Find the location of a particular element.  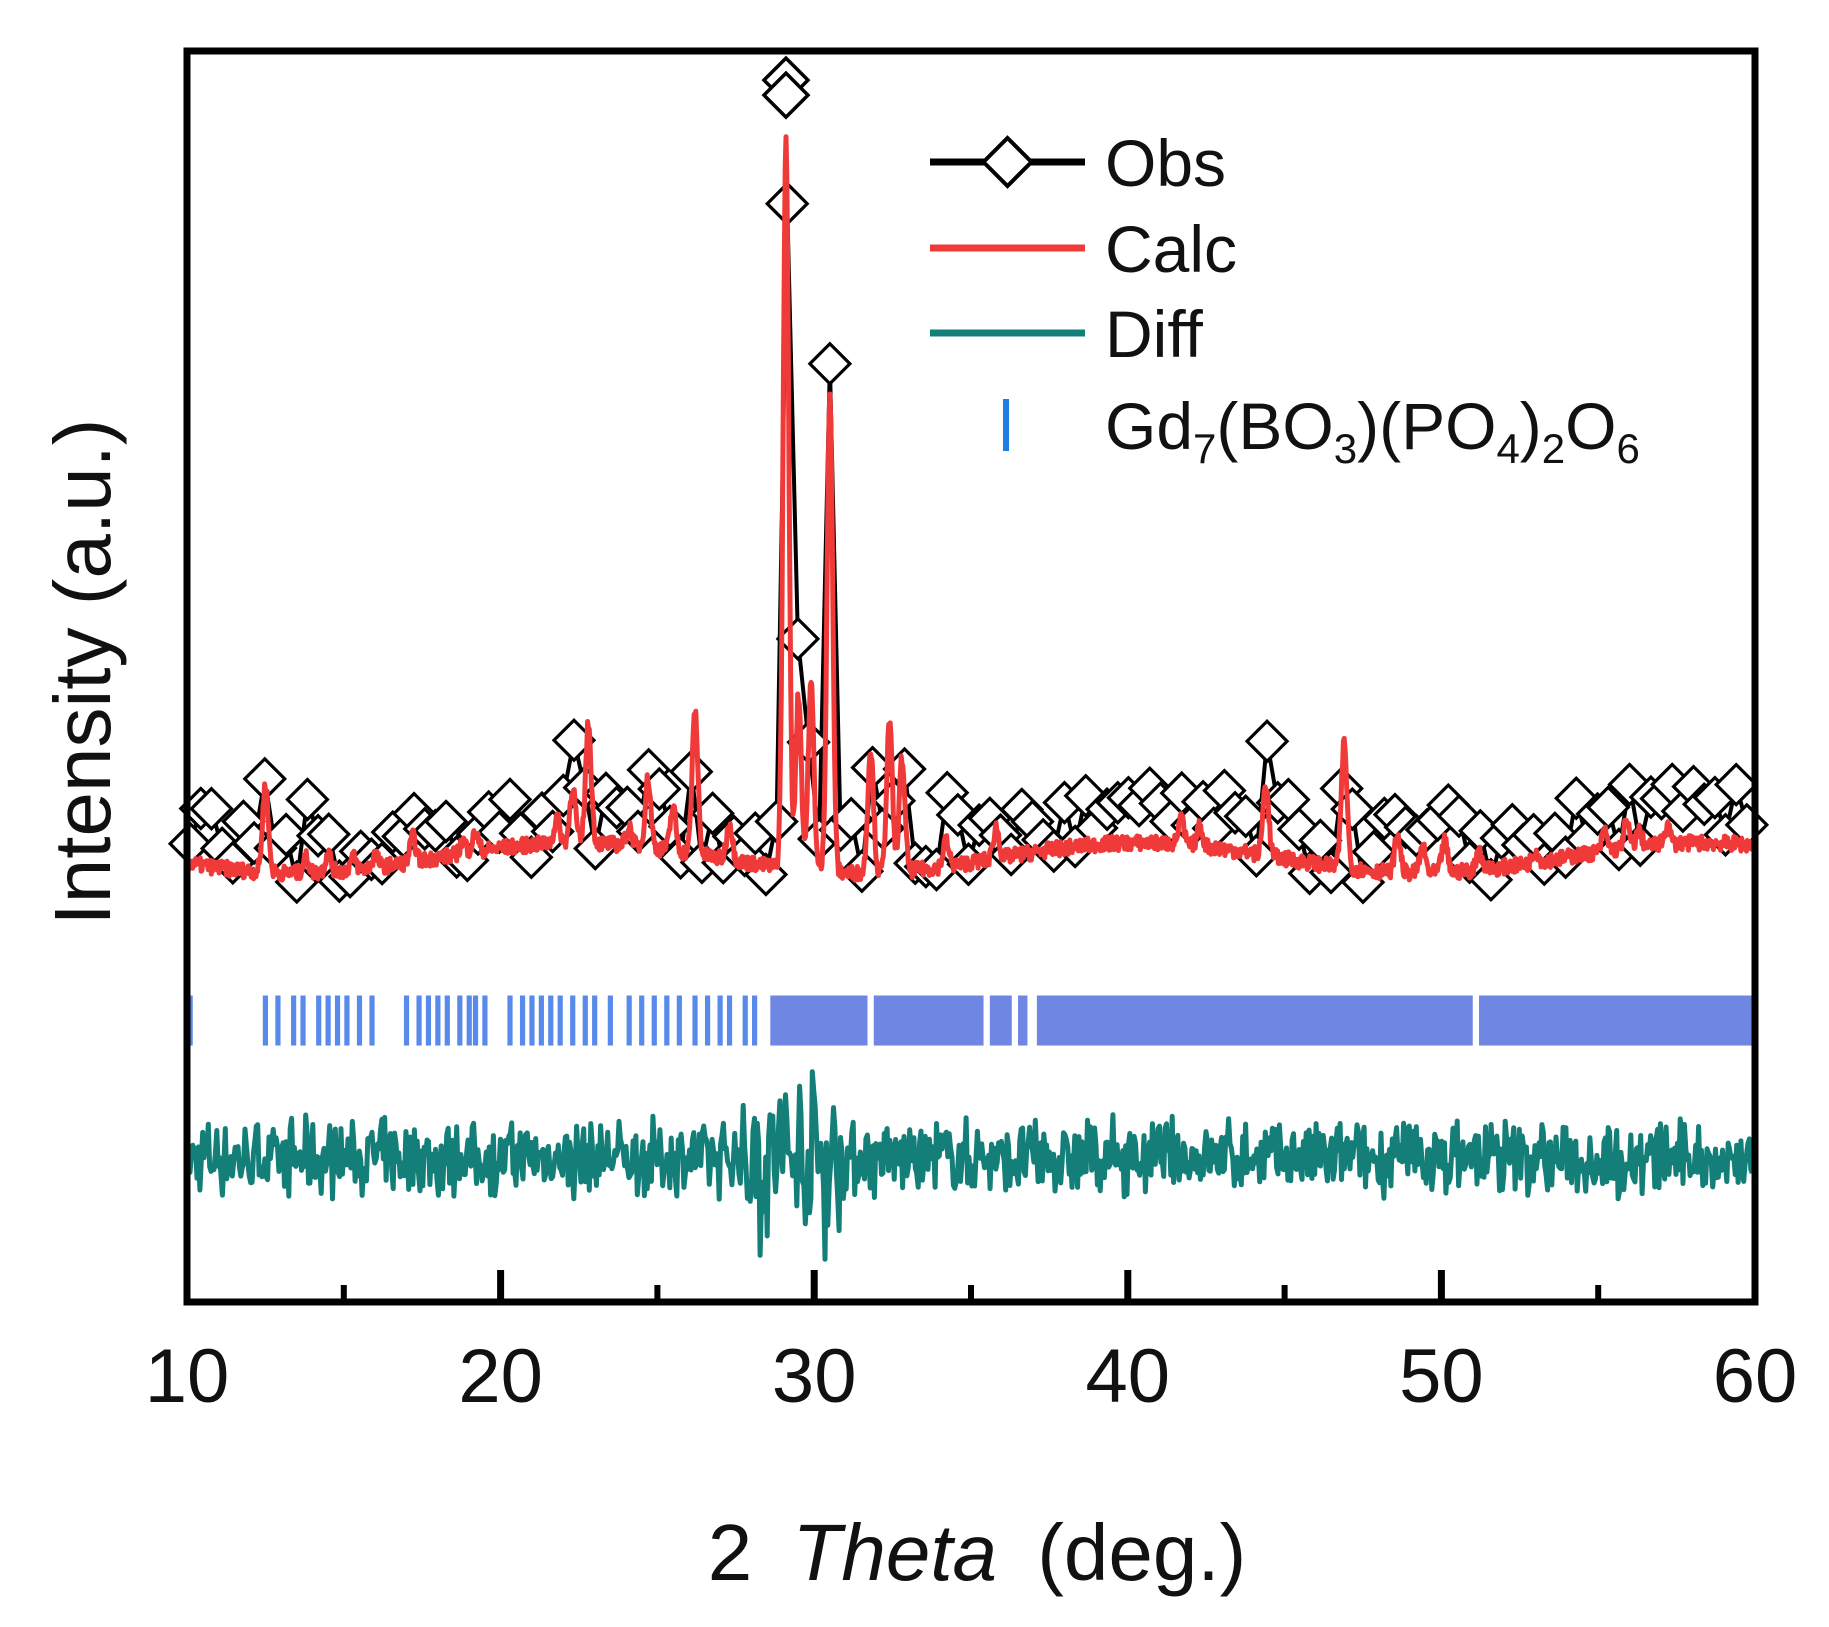

legend-entry-calc: Calc is located at coordinates (1083, 249).